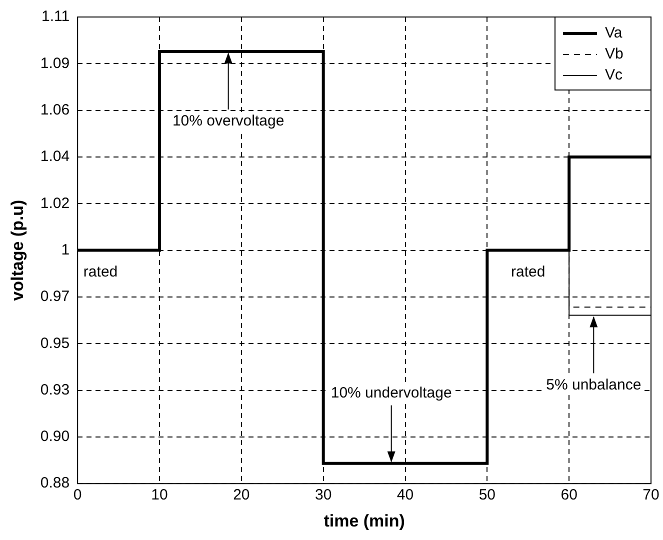 The width and height of the screenshot is (663, 540). What do you see at coordinates (614, 75) in the screenshot?
I see `legend-label: Vc` at bounding box center [614, 75].